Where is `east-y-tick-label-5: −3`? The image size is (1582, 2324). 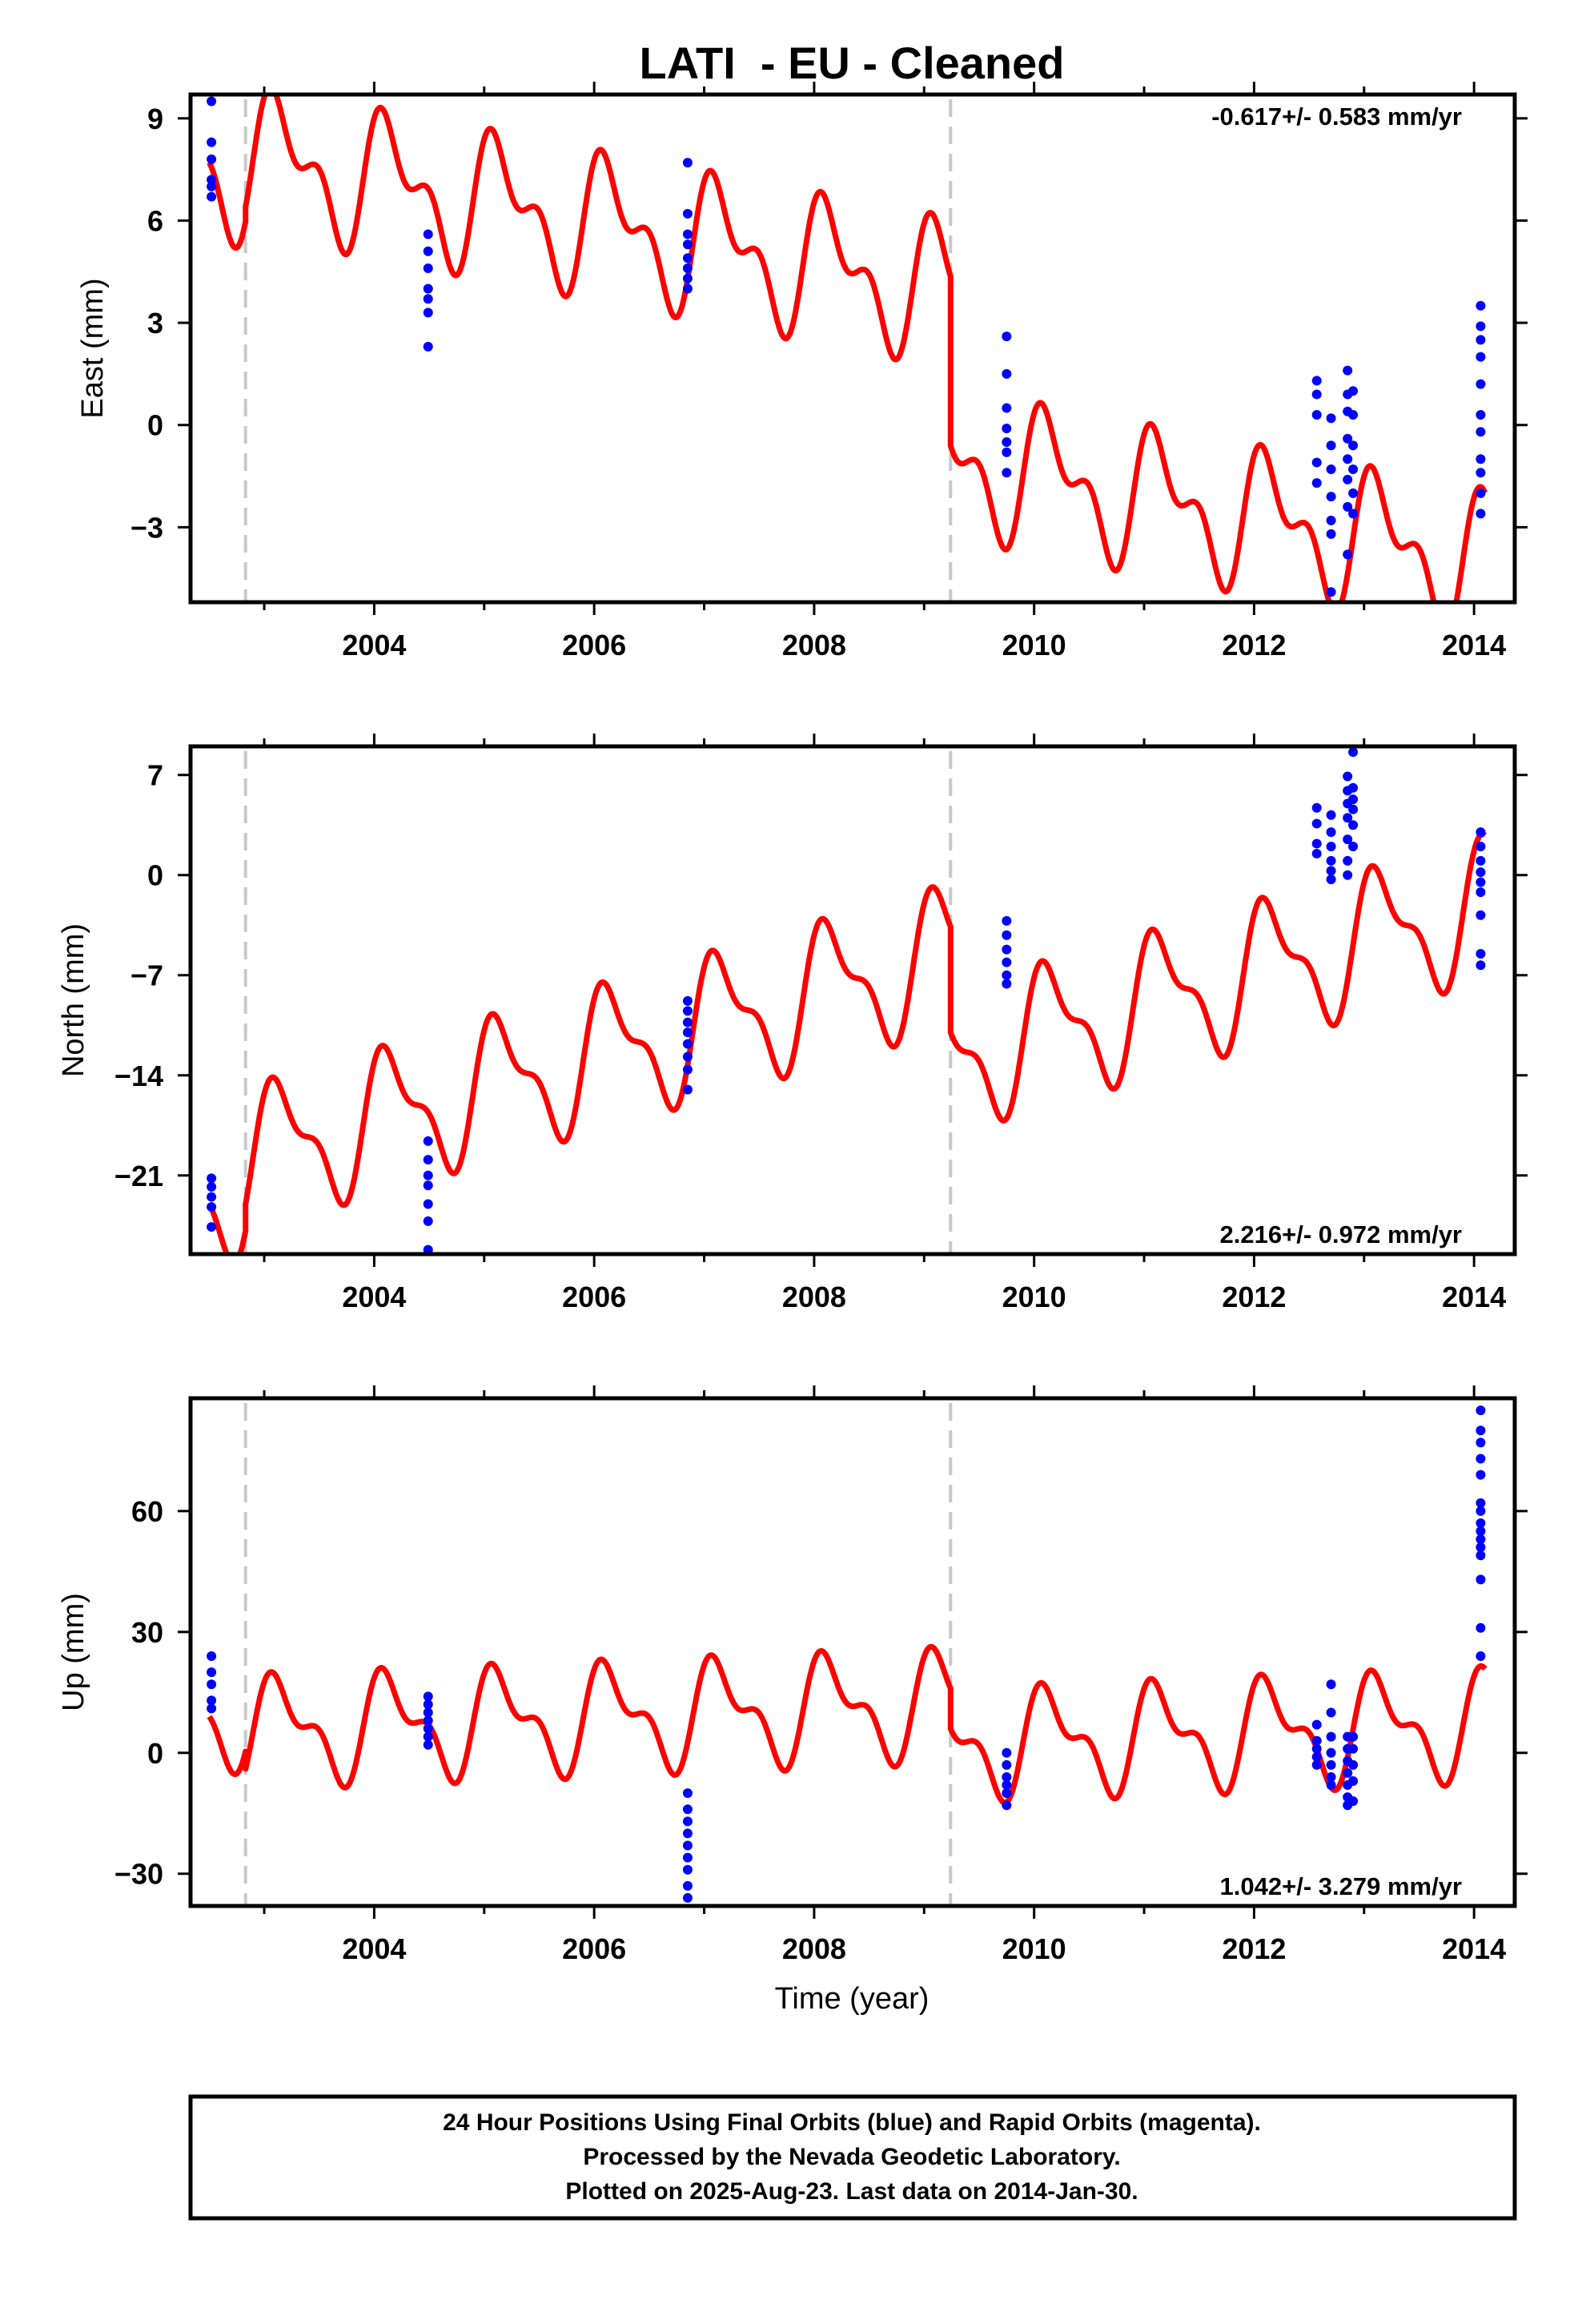 east-y-tick-label-5: −3 is located at coordinates (146, 527).